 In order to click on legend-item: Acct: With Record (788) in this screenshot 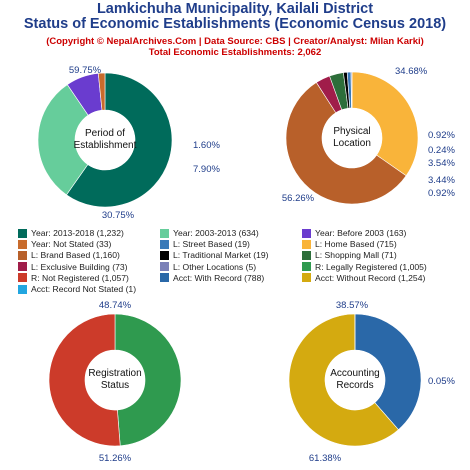, I will do `click(212, 278)`.